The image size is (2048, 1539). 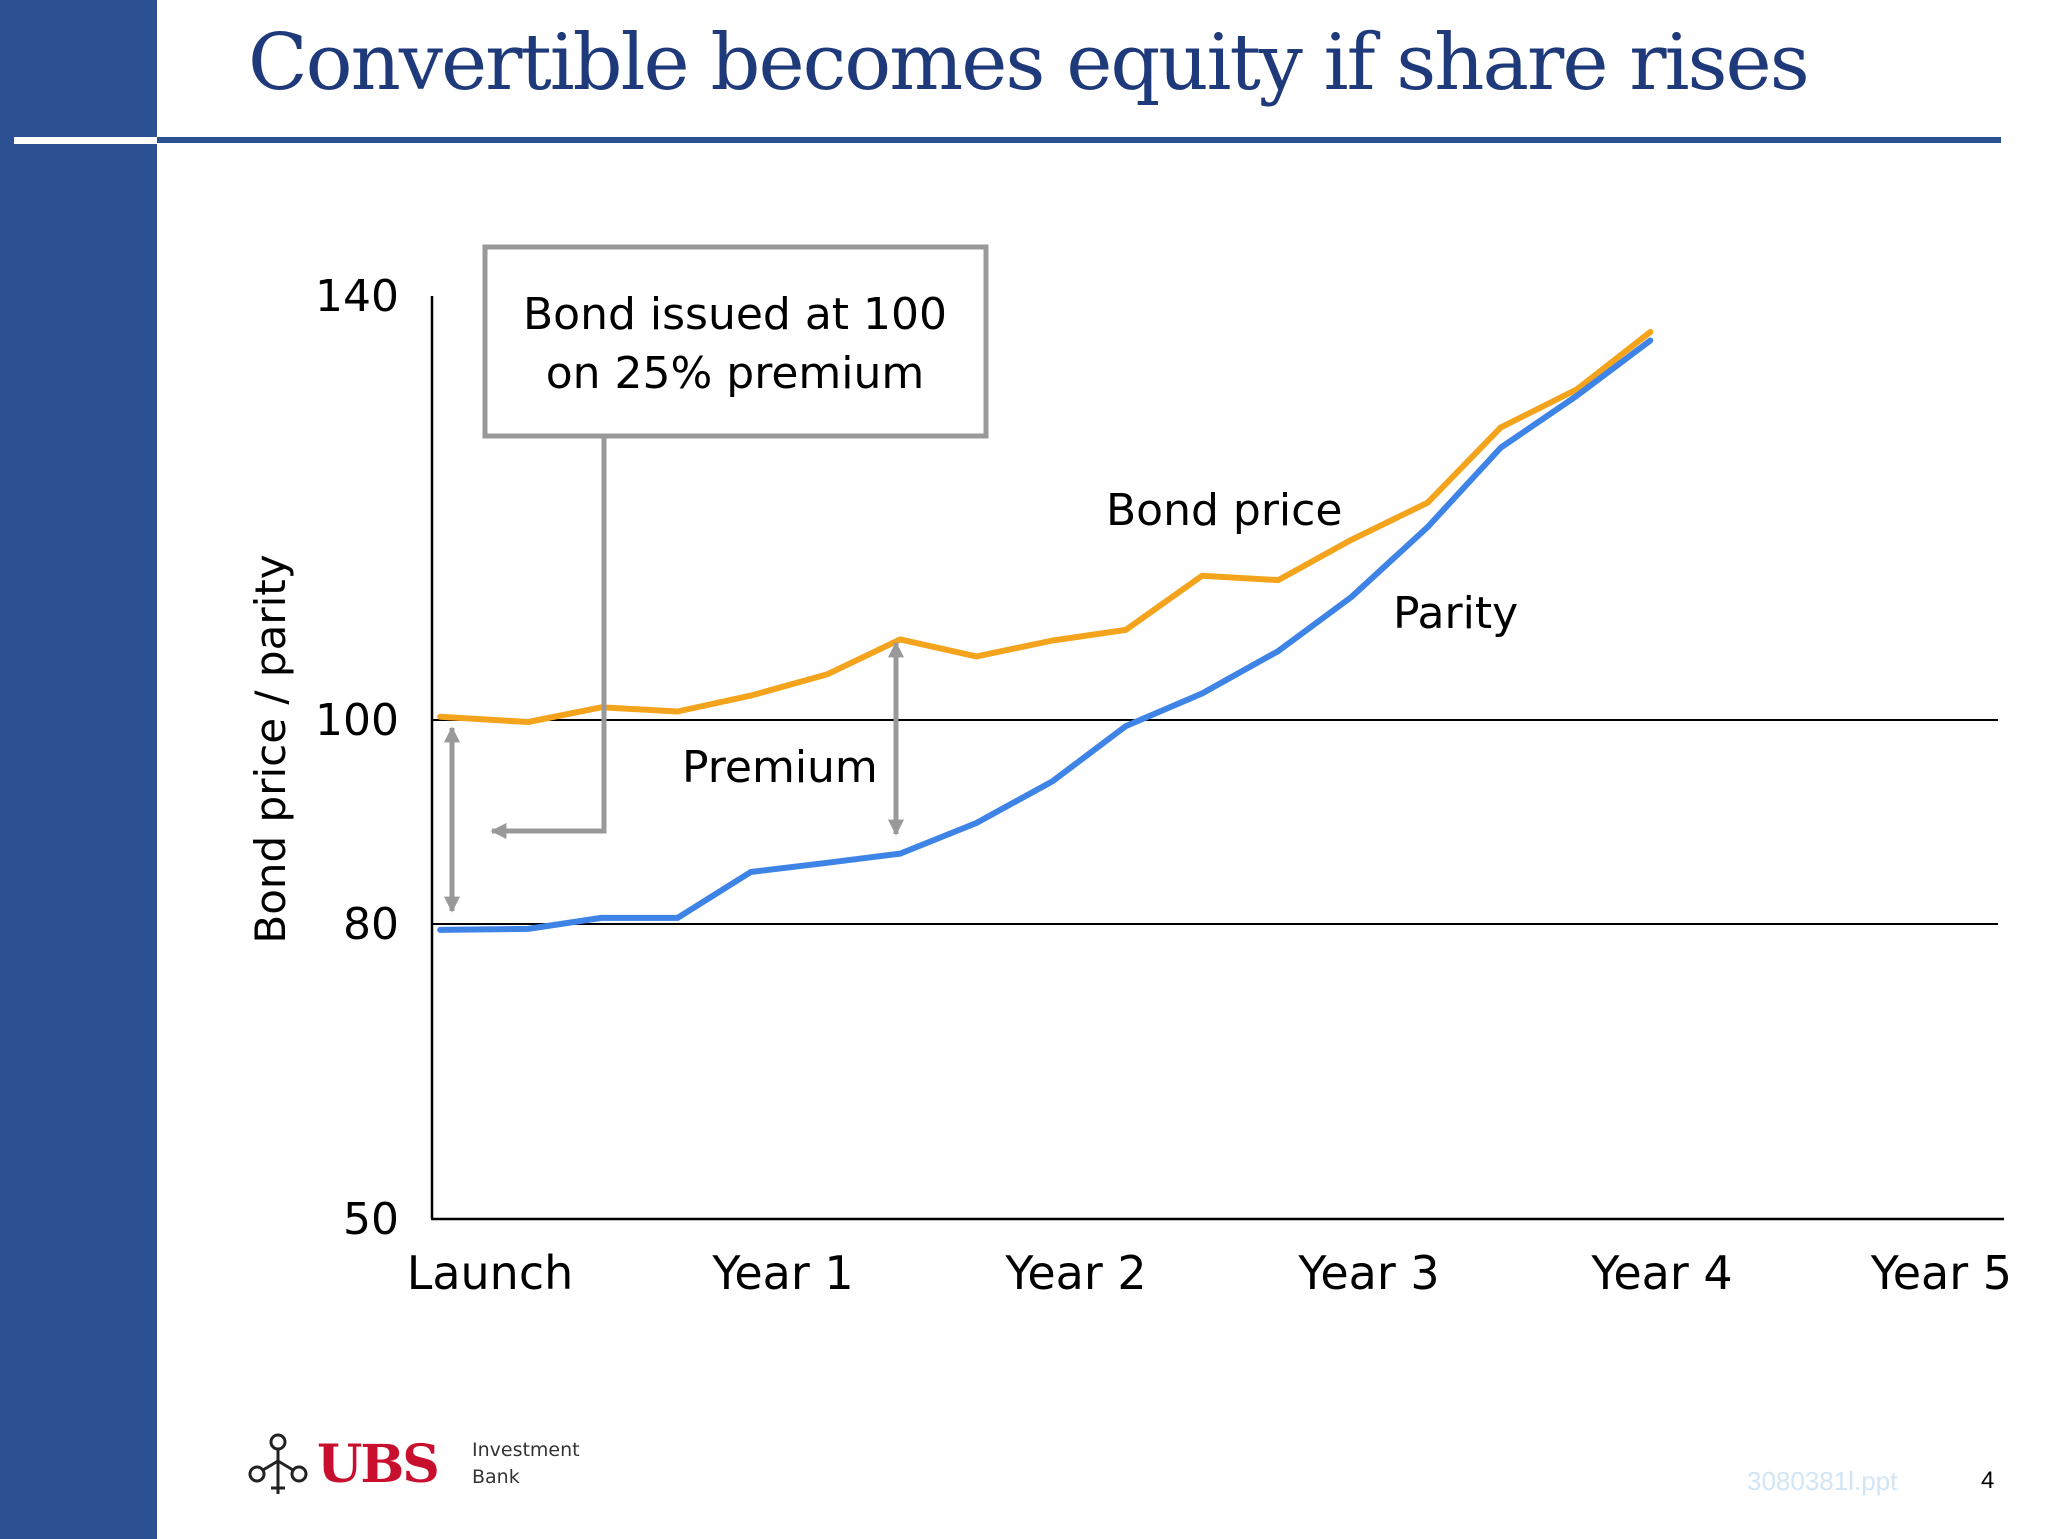 What do you see at coordinates (548, 638) in the screenshot?
I see `callout-arrow` at bounding box center [548, 638].